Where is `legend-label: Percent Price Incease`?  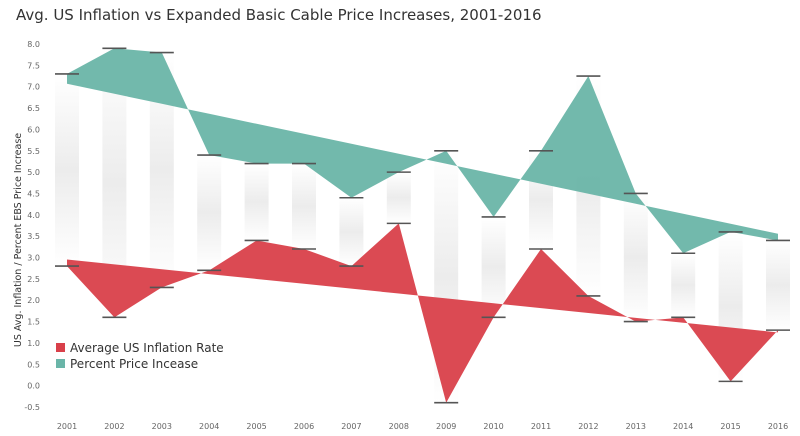 legend-label: Percent Price Incease is located at coordinates (134, 364).